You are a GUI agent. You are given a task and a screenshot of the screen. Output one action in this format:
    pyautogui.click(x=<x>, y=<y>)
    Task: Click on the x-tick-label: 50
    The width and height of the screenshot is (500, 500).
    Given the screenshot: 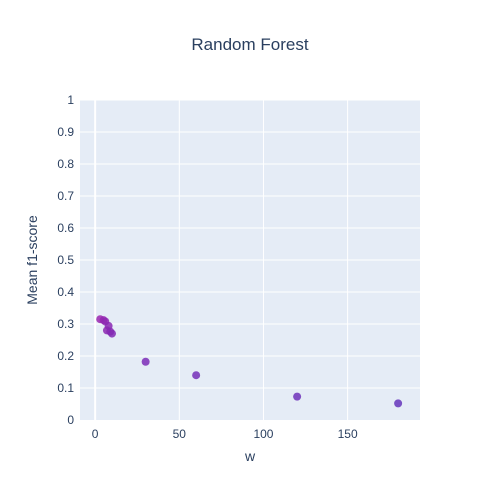 What is the action you would take?
    pyautogui.click(x=180, y=434)
    